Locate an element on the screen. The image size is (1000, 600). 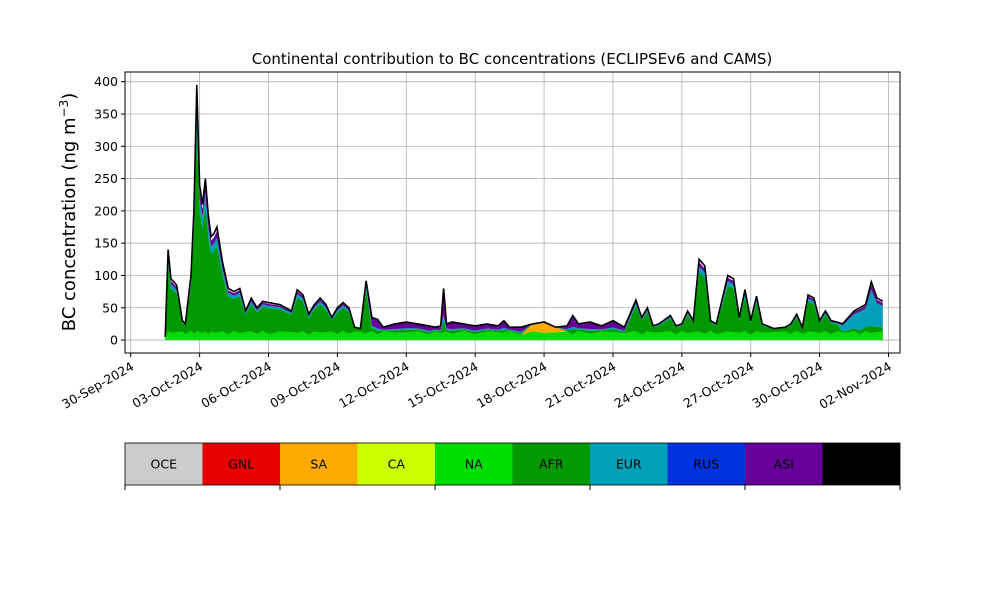
legend-swatch-sa is located at coordinates (319, 464).